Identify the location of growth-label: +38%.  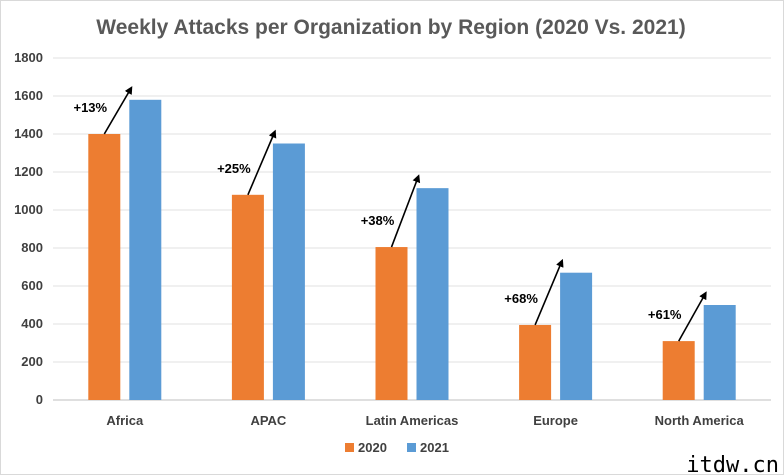
(378, 220).